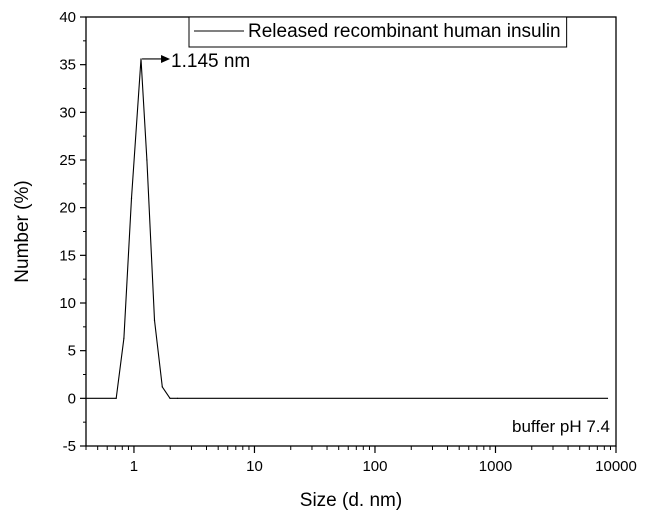 This screenshot has height=527, width=651. I want to click on legend: Released recombinant human insulin, so click(378, 32).